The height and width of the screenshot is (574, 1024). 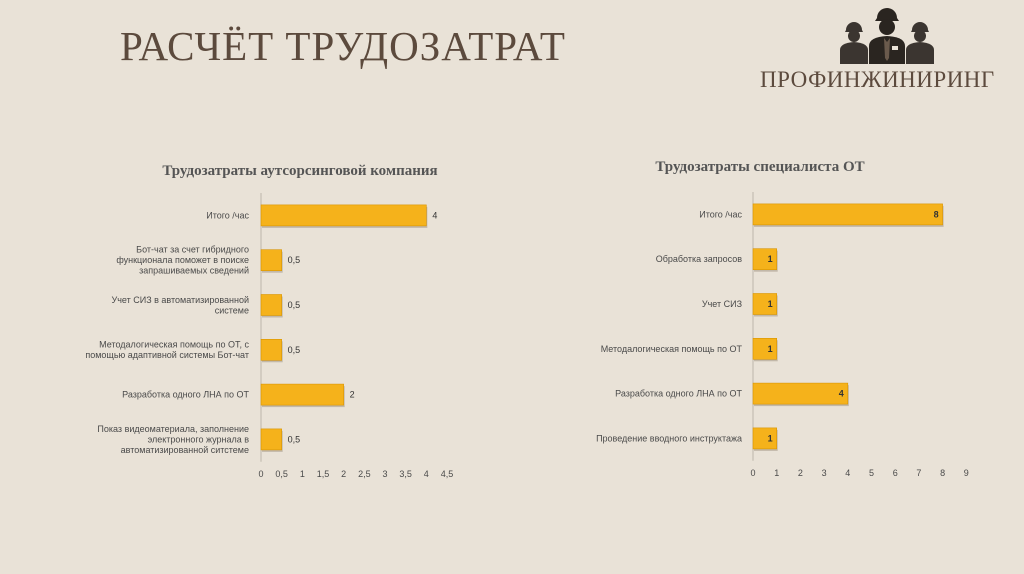 What do you see at coordinates (841, 394) in the screenshot?
I see `c2-data-label-4: 4` at bounding box center [841, 394].